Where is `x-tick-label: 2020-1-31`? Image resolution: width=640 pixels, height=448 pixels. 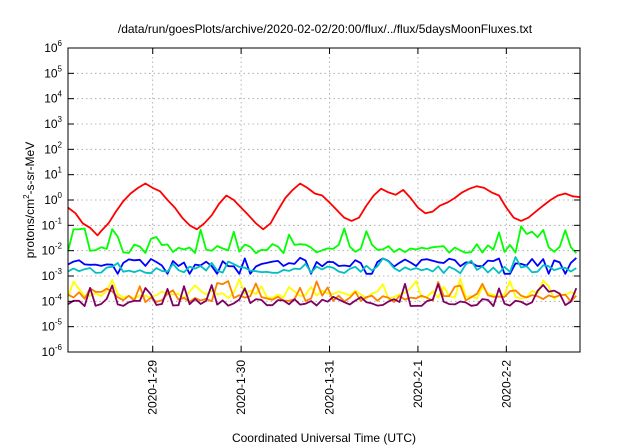
x-tick-label: 2020-1-31 is located at coordinates (330, 387).